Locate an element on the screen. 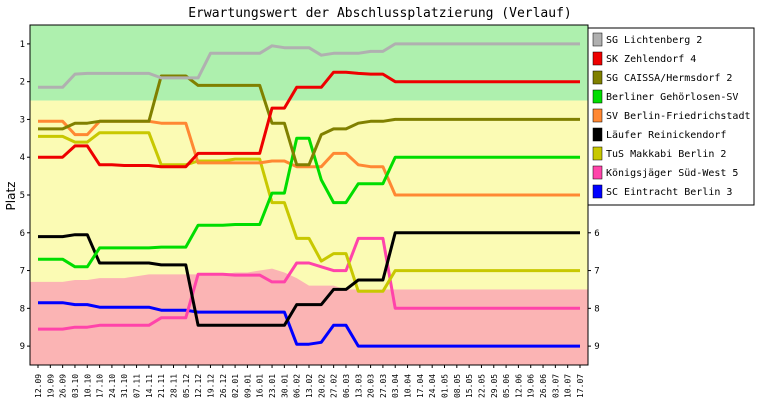  x-tick-label: 09.01 is located at coordinates (247, 386).